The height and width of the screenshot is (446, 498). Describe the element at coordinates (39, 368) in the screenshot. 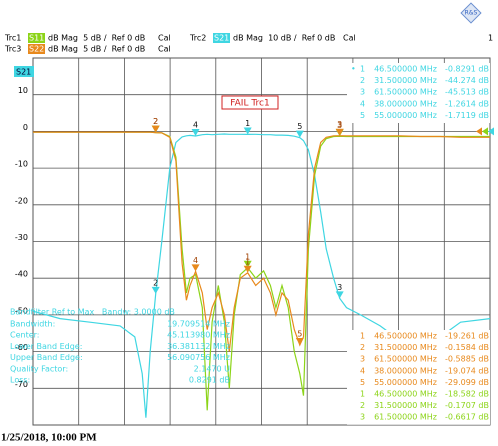

I see `bandfilter-label: Quality Factor:` at that location.